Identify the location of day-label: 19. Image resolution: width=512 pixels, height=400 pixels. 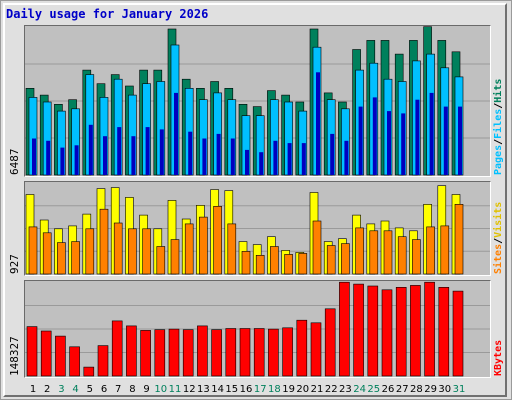
(288, 389).